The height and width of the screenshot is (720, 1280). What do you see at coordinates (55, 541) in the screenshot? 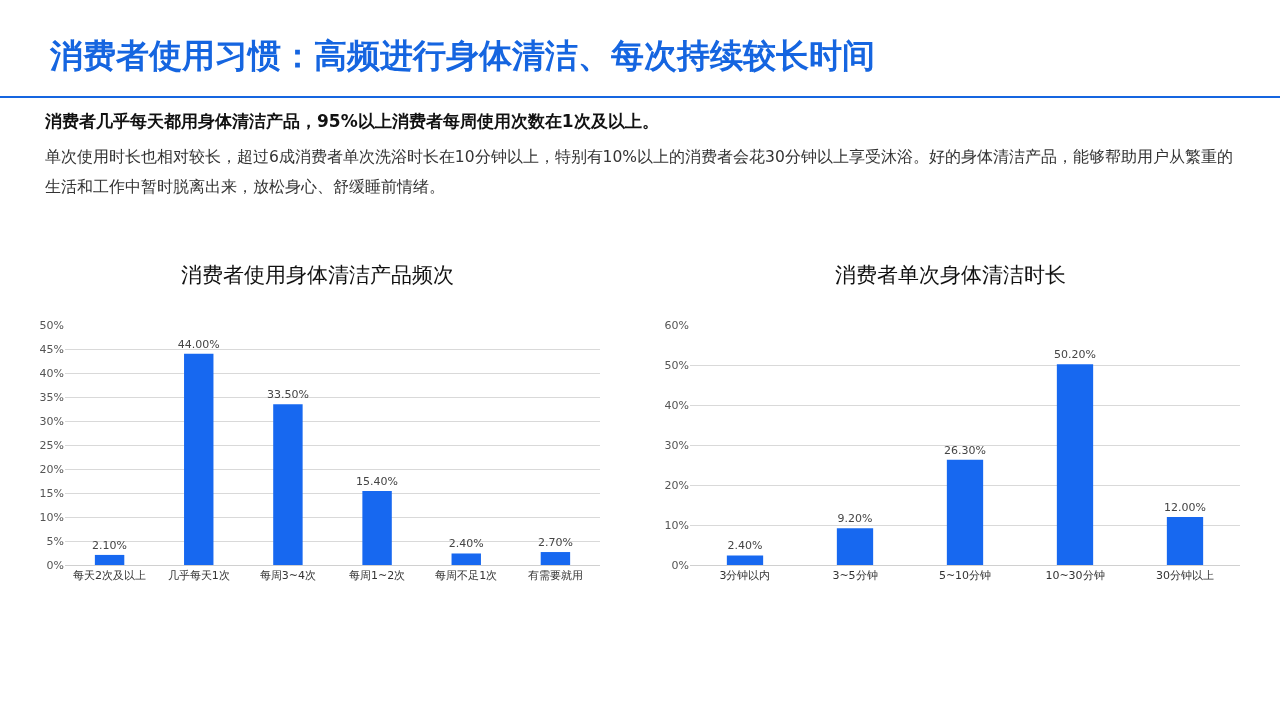
I see `y-tick-label: 5%` at bounding box center [55, 541].